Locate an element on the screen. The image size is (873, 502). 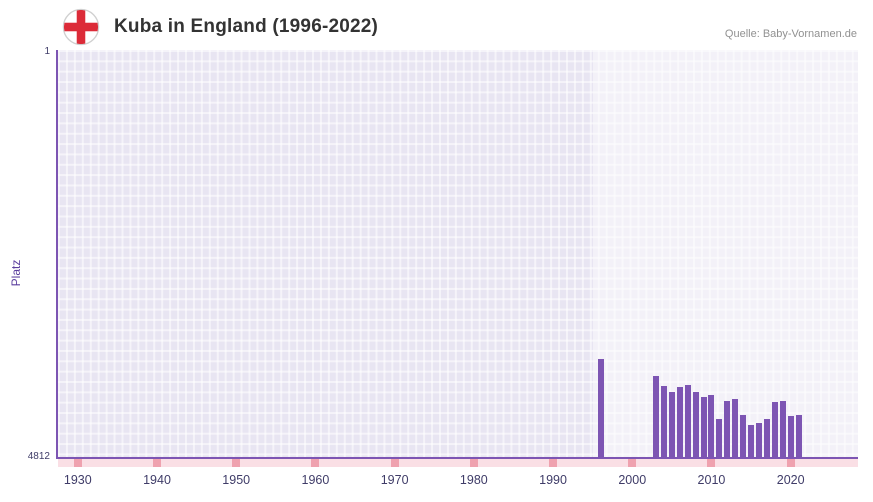
bar-2007 is located at coordinates (687, 420).